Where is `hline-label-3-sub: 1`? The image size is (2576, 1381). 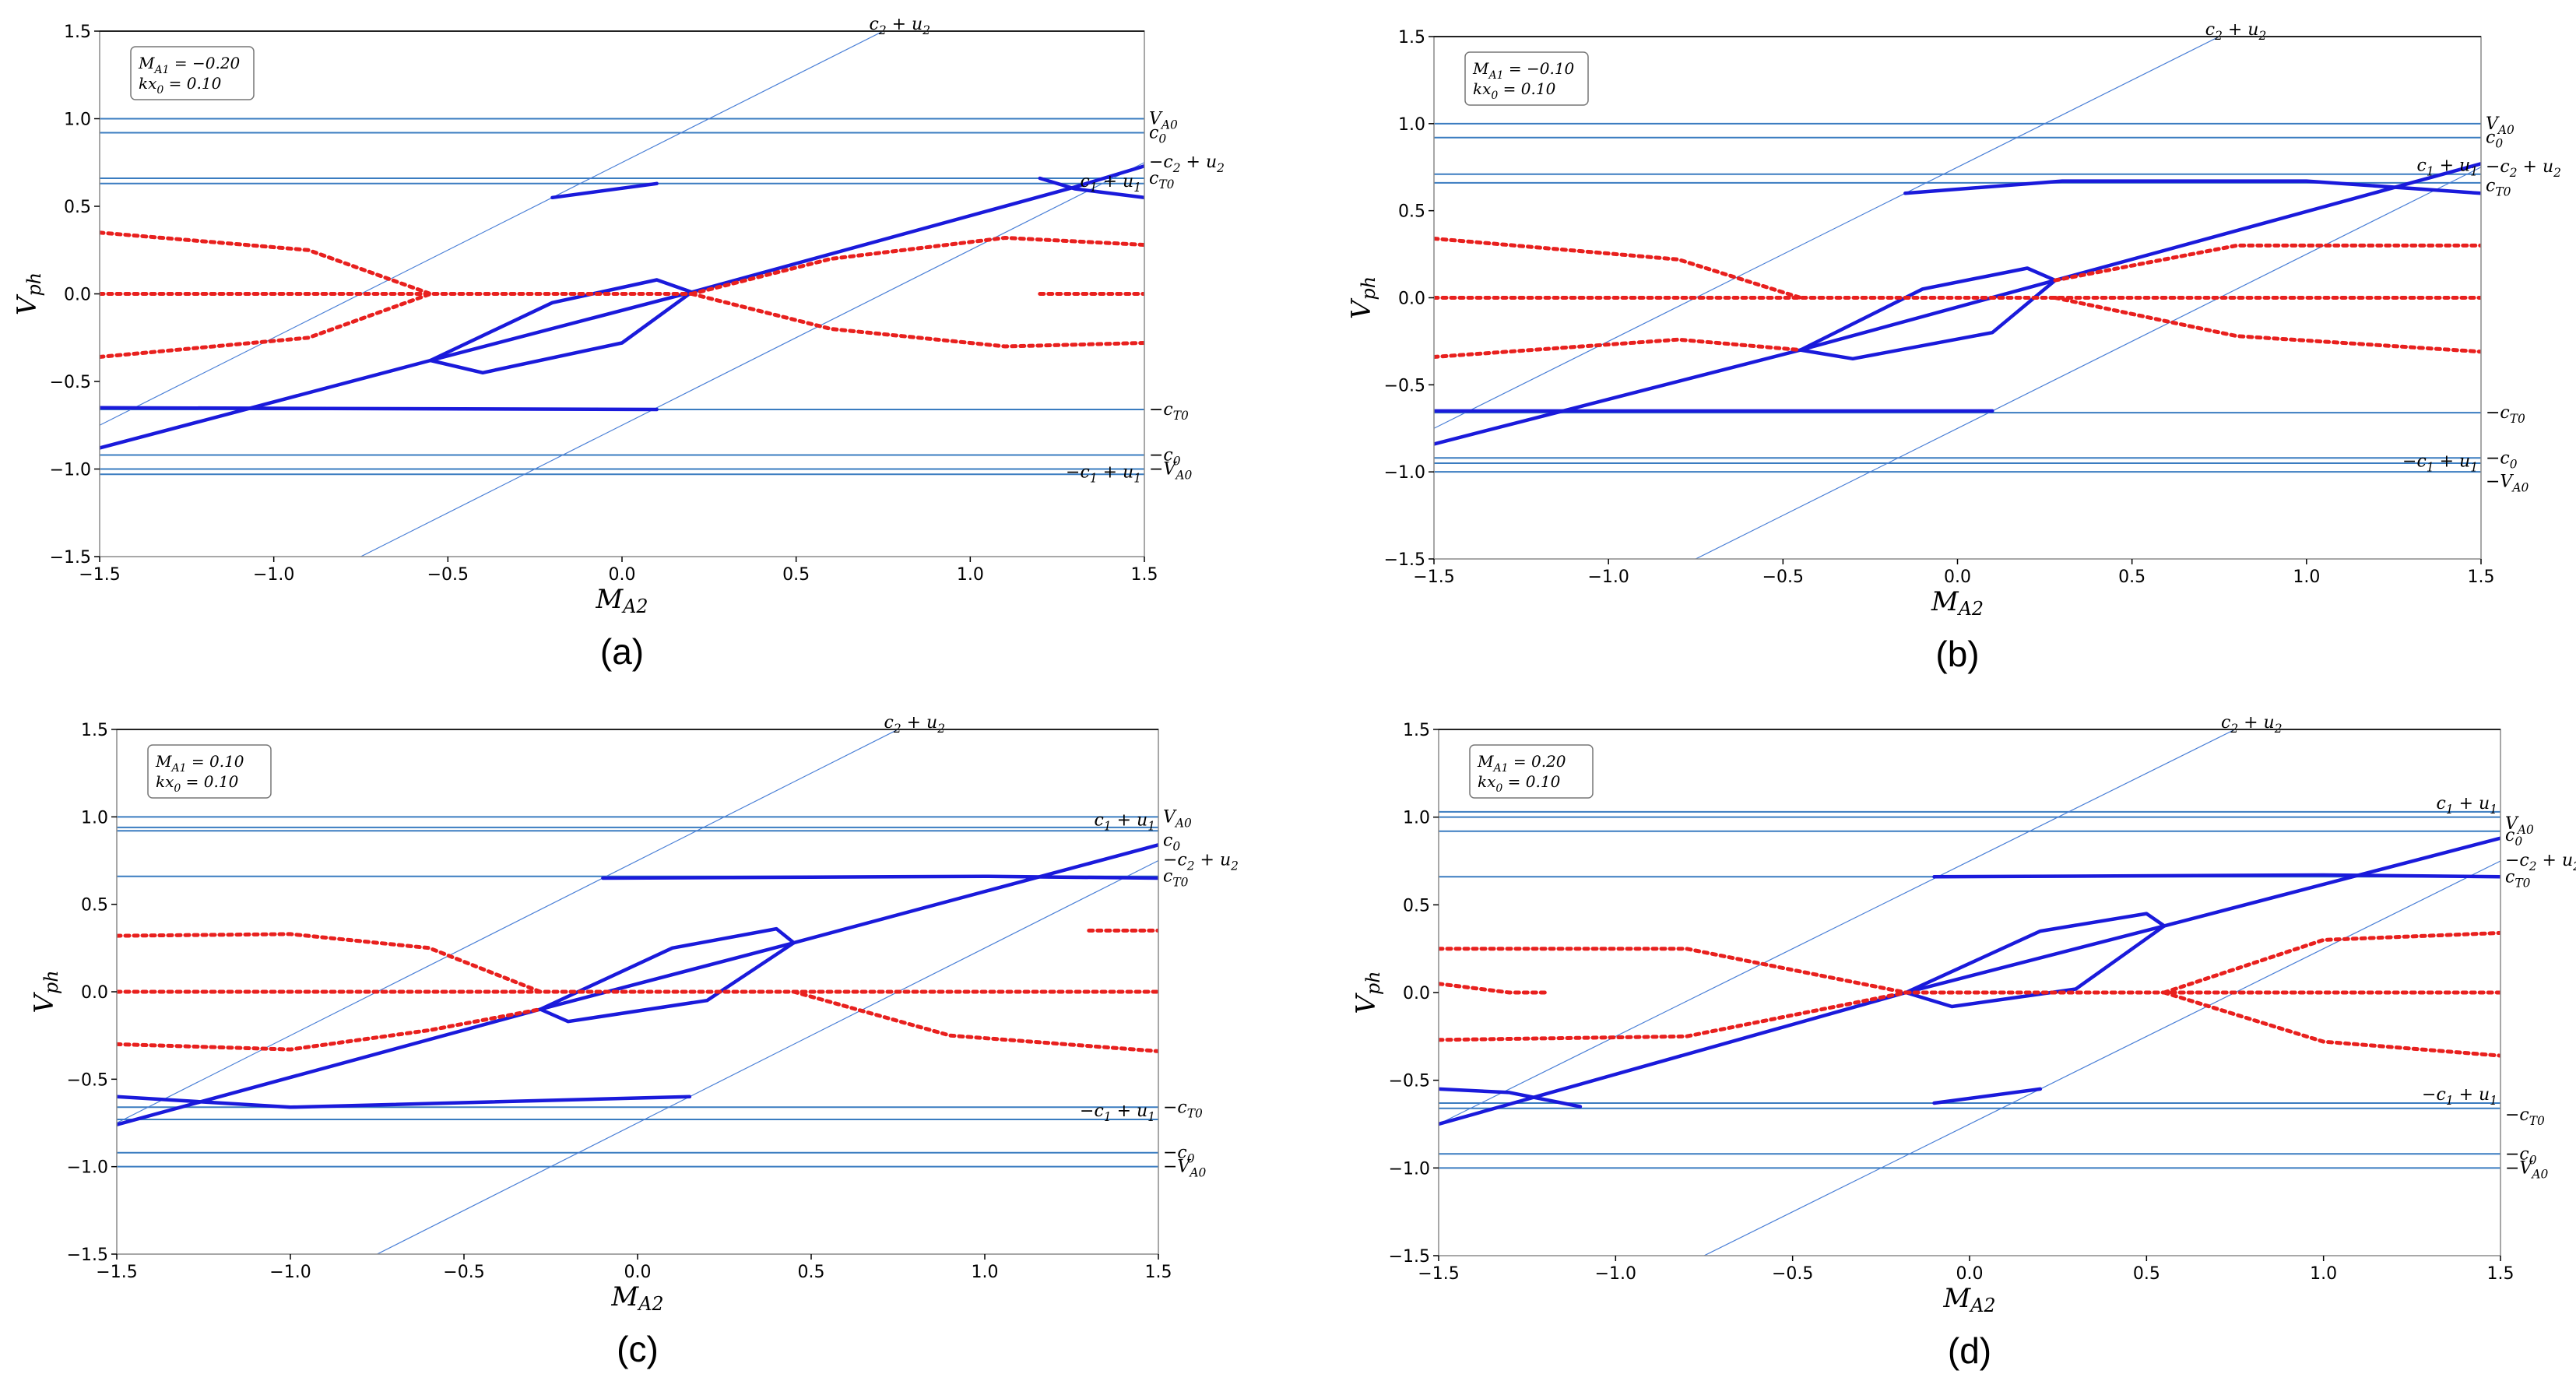 hline-label-3-sub: 1 is located at coordinates (1137, 188).